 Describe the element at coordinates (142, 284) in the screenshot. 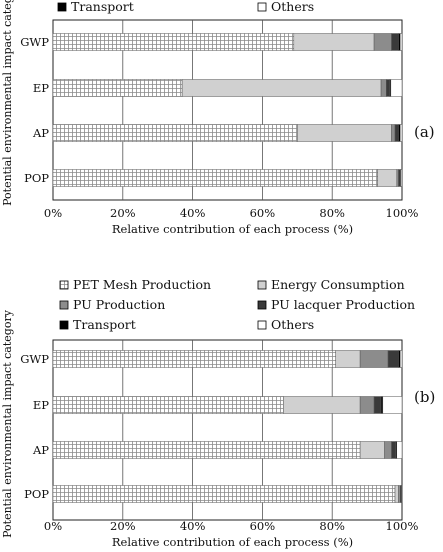

I see `legend-entry: PET Mesh Production` at that location.